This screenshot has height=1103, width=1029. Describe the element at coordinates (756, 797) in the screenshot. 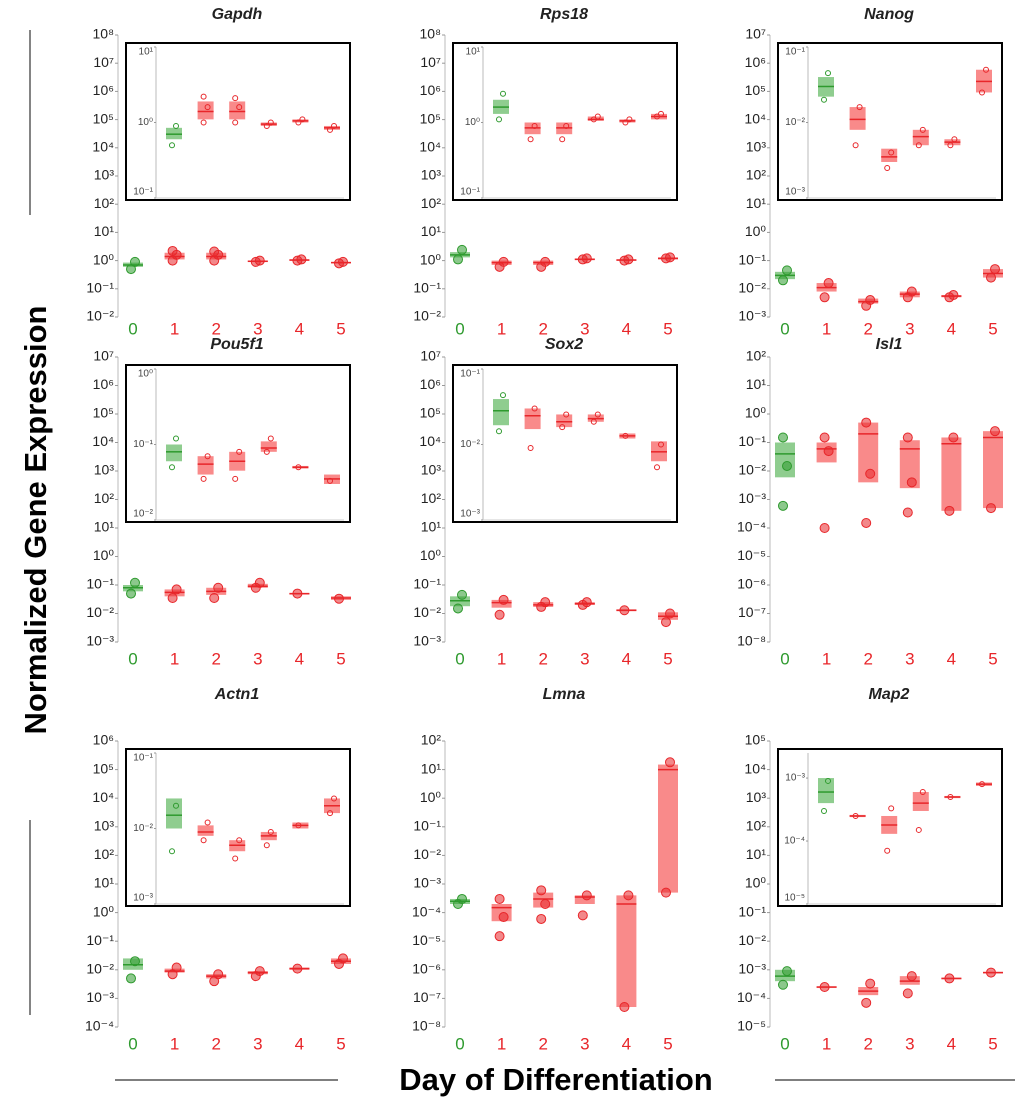

I see `y-tick-label: 10³` at that location.